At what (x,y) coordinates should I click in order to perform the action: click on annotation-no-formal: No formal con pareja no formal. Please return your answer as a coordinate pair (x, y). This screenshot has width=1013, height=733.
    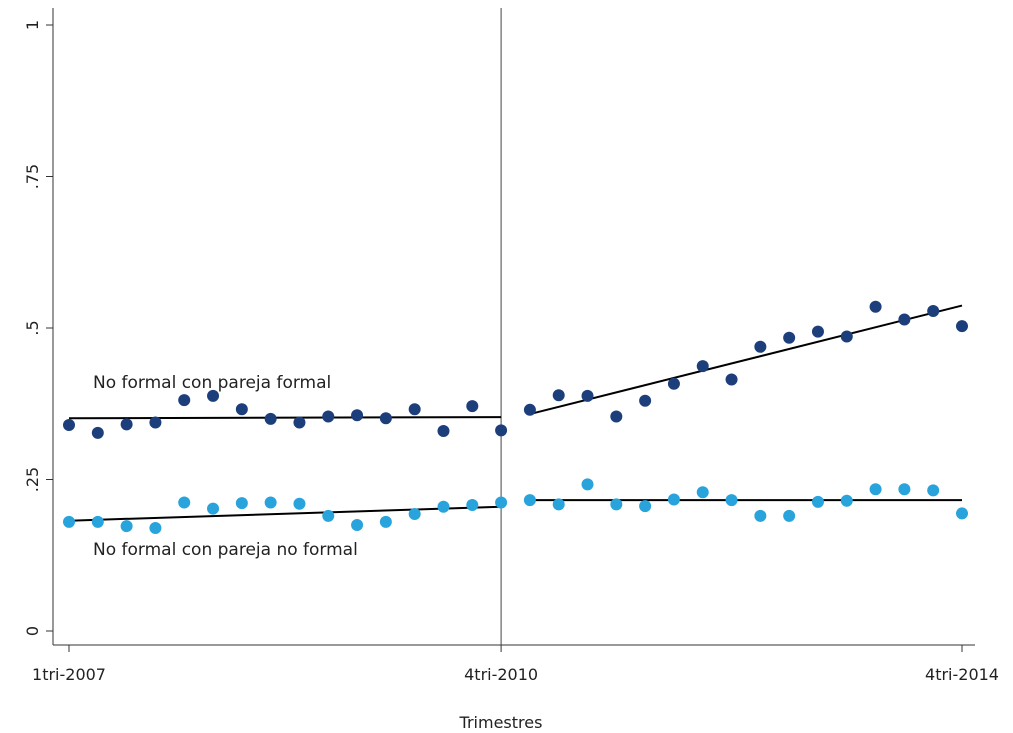
    Looking at the image, I should click on (225, 550).